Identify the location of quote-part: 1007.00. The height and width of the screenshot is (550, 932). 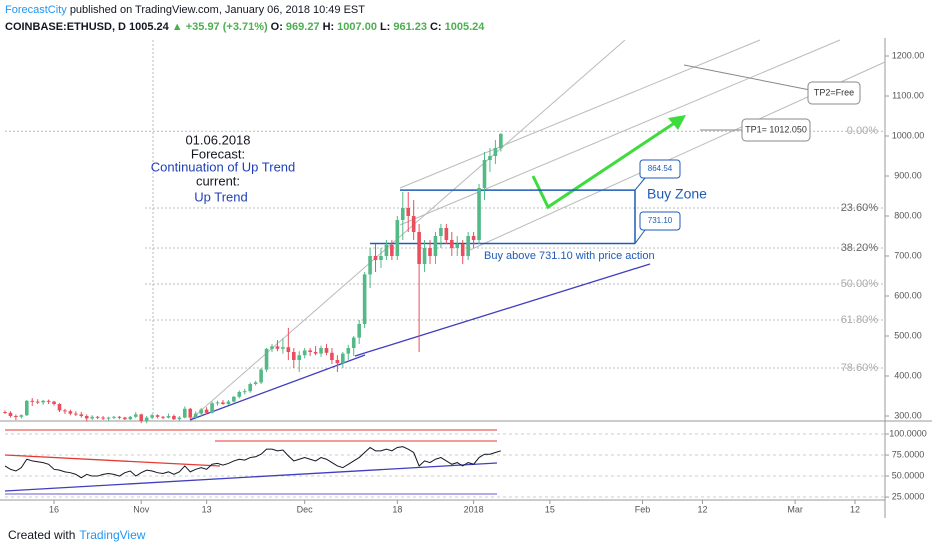
(357, 27).